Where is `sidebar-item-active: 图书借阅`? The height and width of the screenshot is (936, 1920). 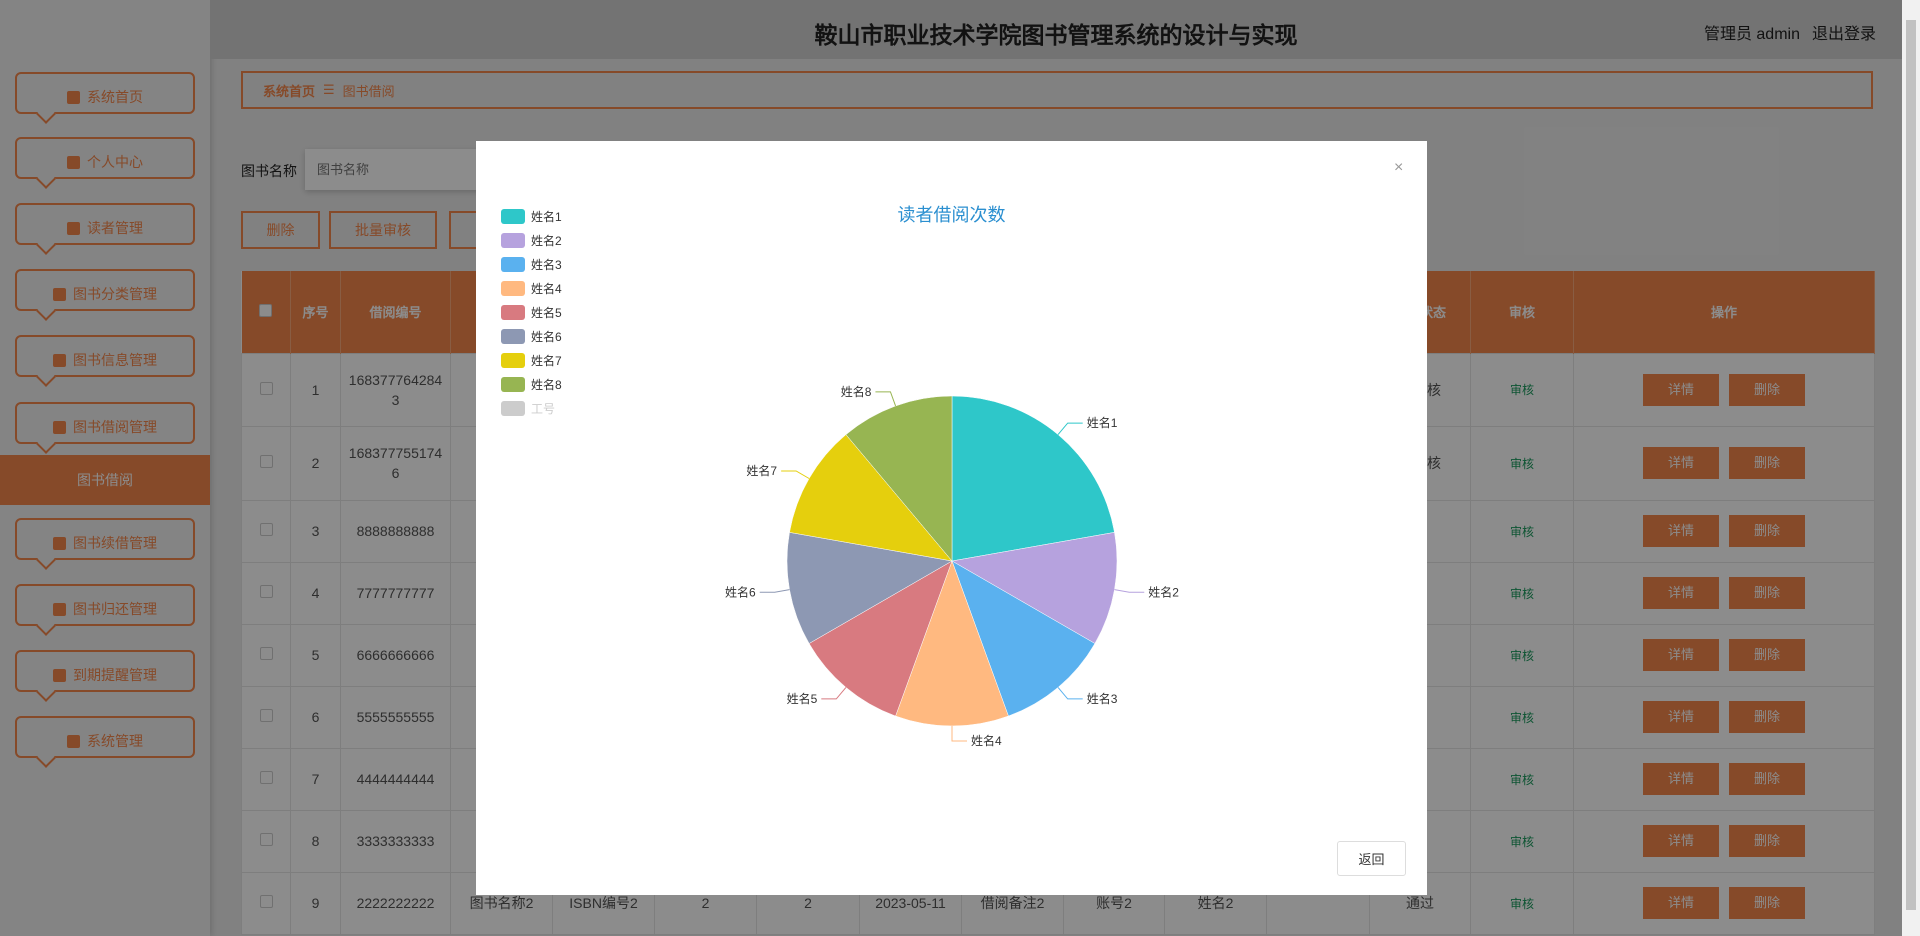
sidebar-item-active: 图书借阅 is located at coordinates (105, 480).